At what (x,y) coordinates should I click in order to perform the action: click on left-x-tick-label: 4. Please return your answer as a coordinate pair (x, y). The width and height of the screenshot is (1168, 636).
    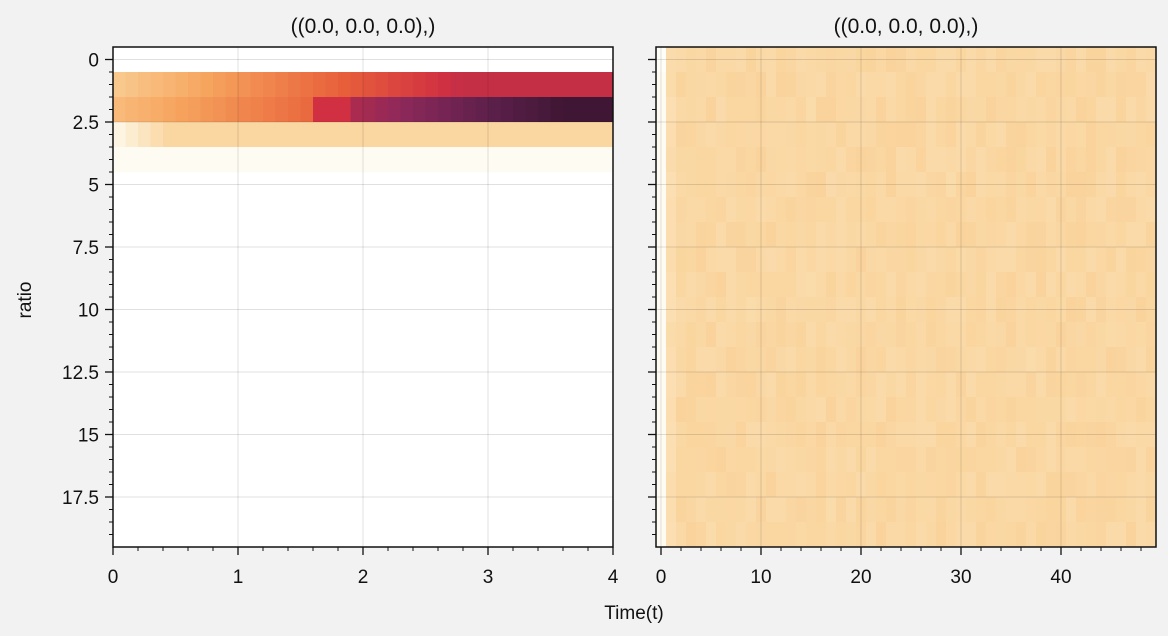
    Looking at the image, I should click on (613, 577).